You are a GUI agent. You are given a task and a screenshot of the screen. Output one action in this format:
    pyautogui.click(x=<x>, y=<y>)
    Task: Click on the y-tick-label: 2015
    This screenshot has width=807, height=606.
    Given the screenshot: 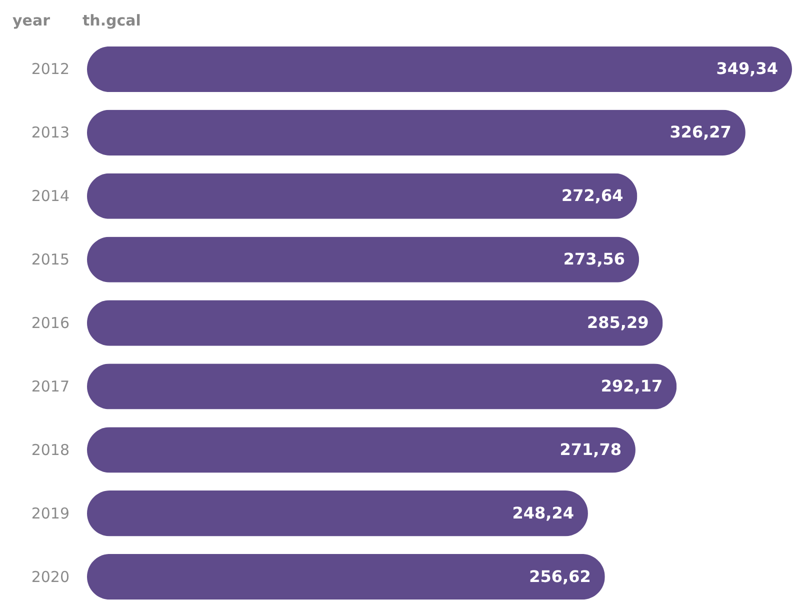 What is the action you would take?
    pyautogui.click(x=50, y=259)
    